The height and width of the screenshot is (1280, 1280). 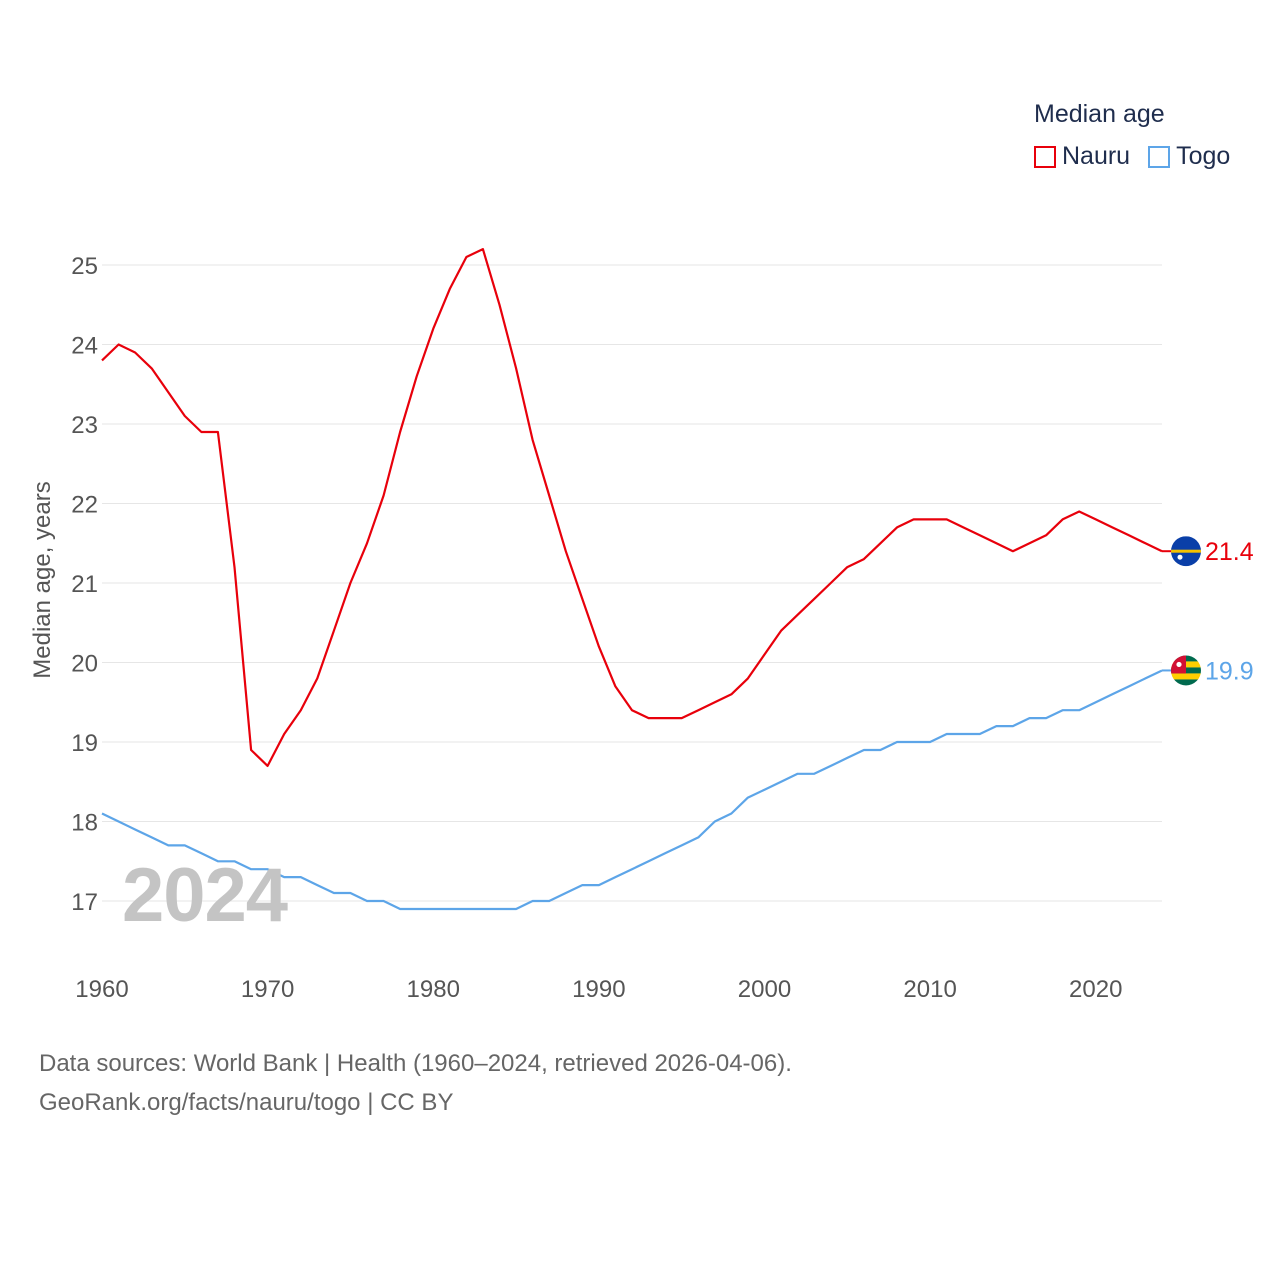 What do you see at coordinates (1229, 671) in the screenshot?
I see `end-value-label-togo: 19.9` at bounding box center [1229, 671].